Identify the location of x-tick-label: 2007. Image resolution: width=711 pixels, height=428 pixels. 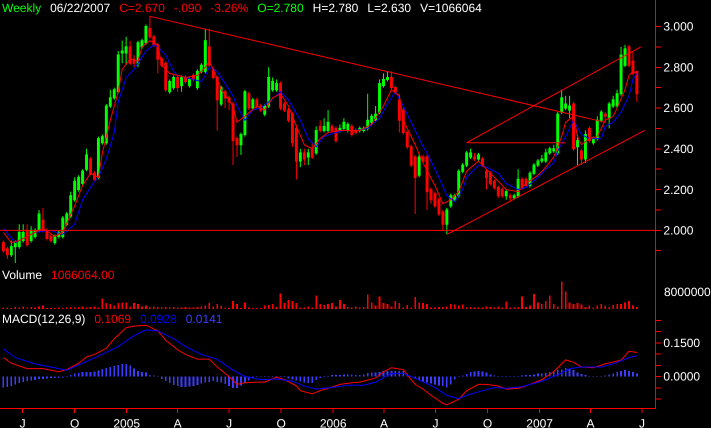
(540, 422).